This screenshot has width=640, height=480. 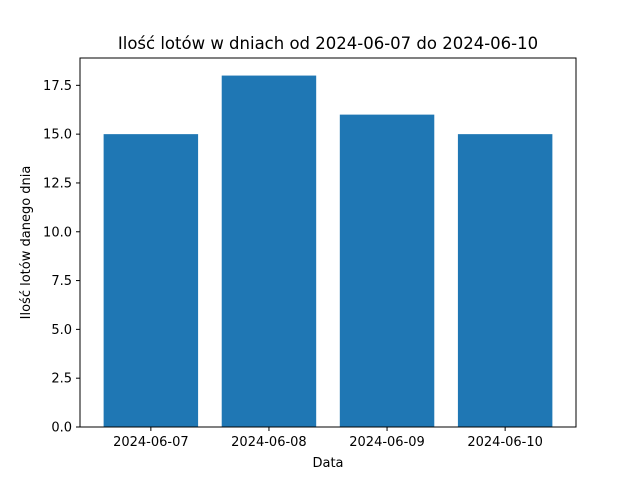 I want to click on x-axis-label: Data, so click(x=327, y=463).